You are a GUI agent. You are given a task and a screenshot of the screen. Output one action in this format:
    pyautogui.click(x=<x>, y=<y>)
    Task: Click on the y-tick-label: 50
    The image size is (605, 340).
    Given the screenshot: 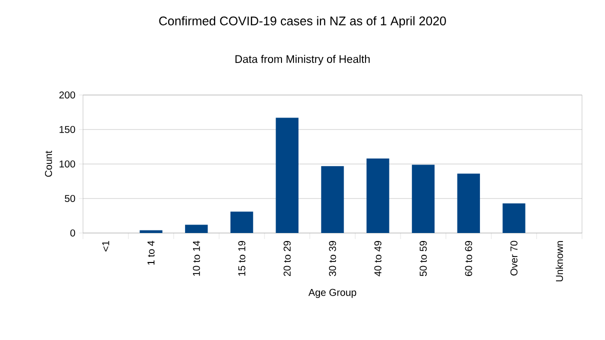 What is the action you would take?
    pyautogui.click(x=70, y=198)
    